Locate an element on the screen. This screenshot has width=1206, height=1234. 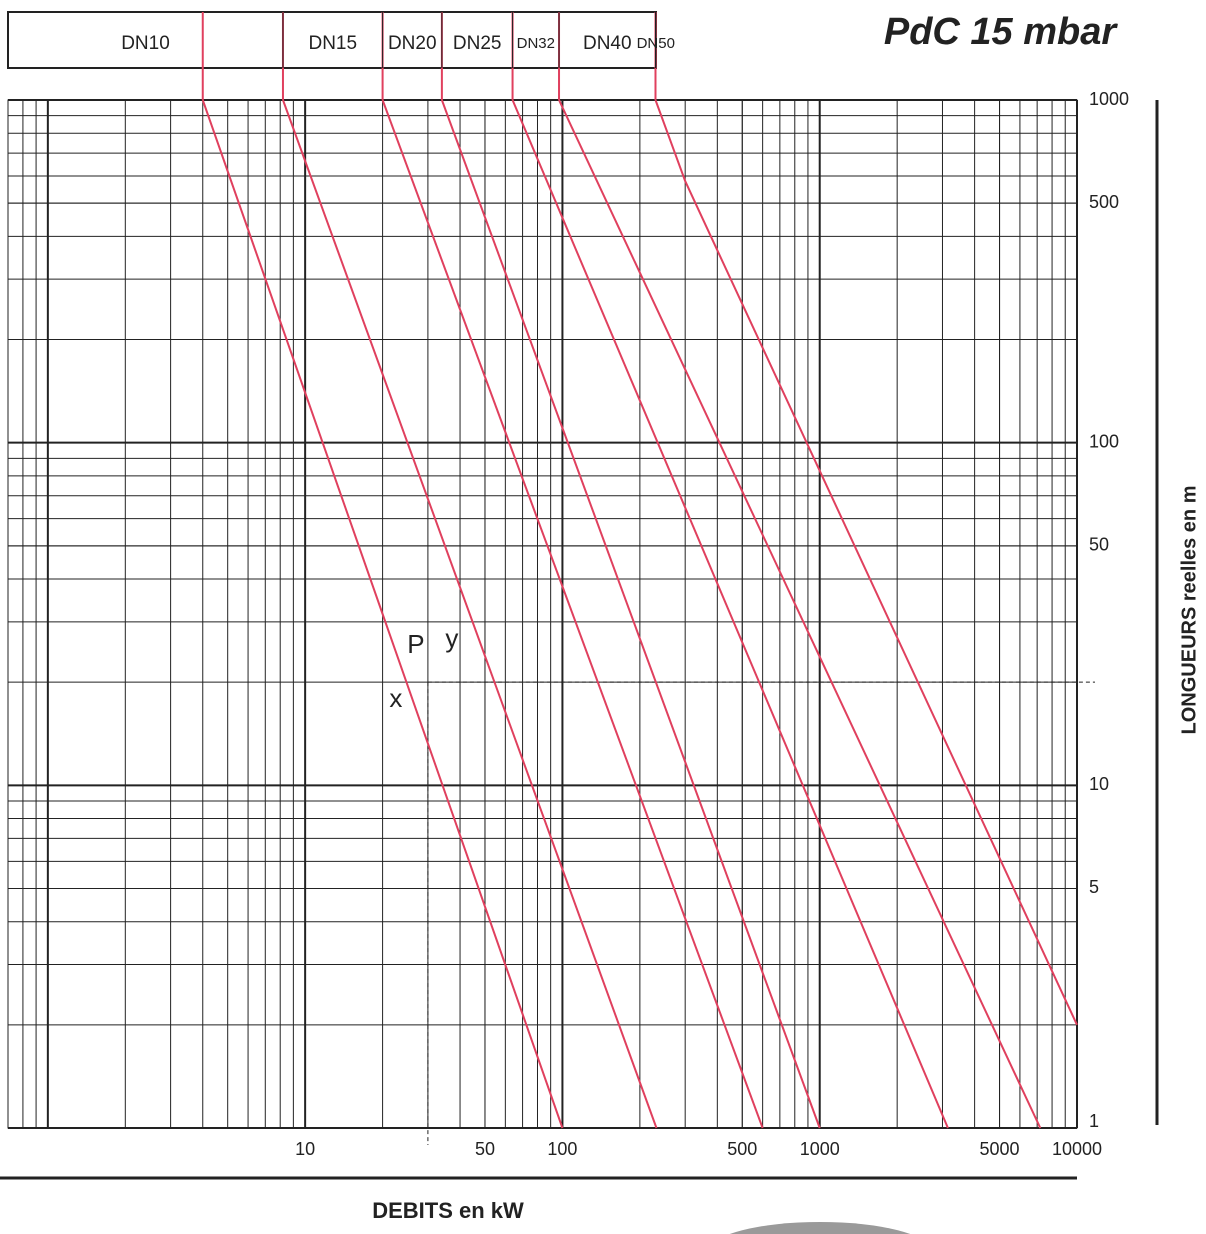
legend-label: DN50 is located at coordinates (656, 43).